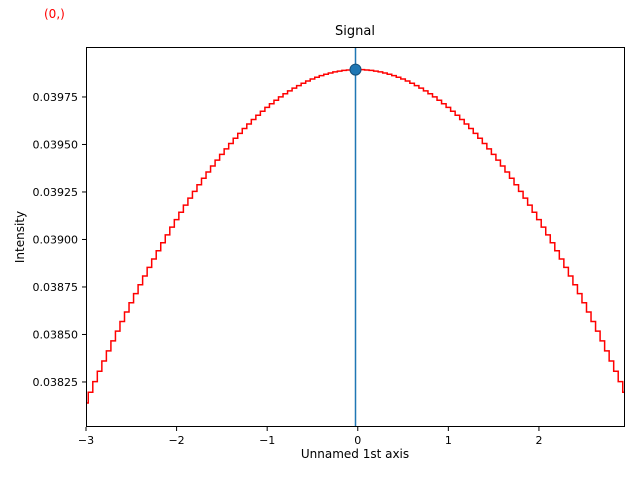 Image resolution: width=640 pixels, height=480 pixels. Describe the element at coordinates (357, 440) in the screenshot. I see `x-tick-label: 0` at that location.